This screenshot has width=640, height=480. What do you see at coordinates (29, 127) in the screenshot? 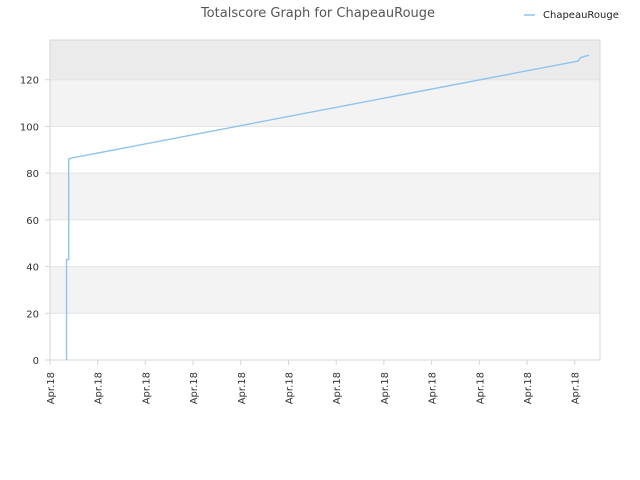
I see `y-tick-label: 100` at bounding box center [29, 127].